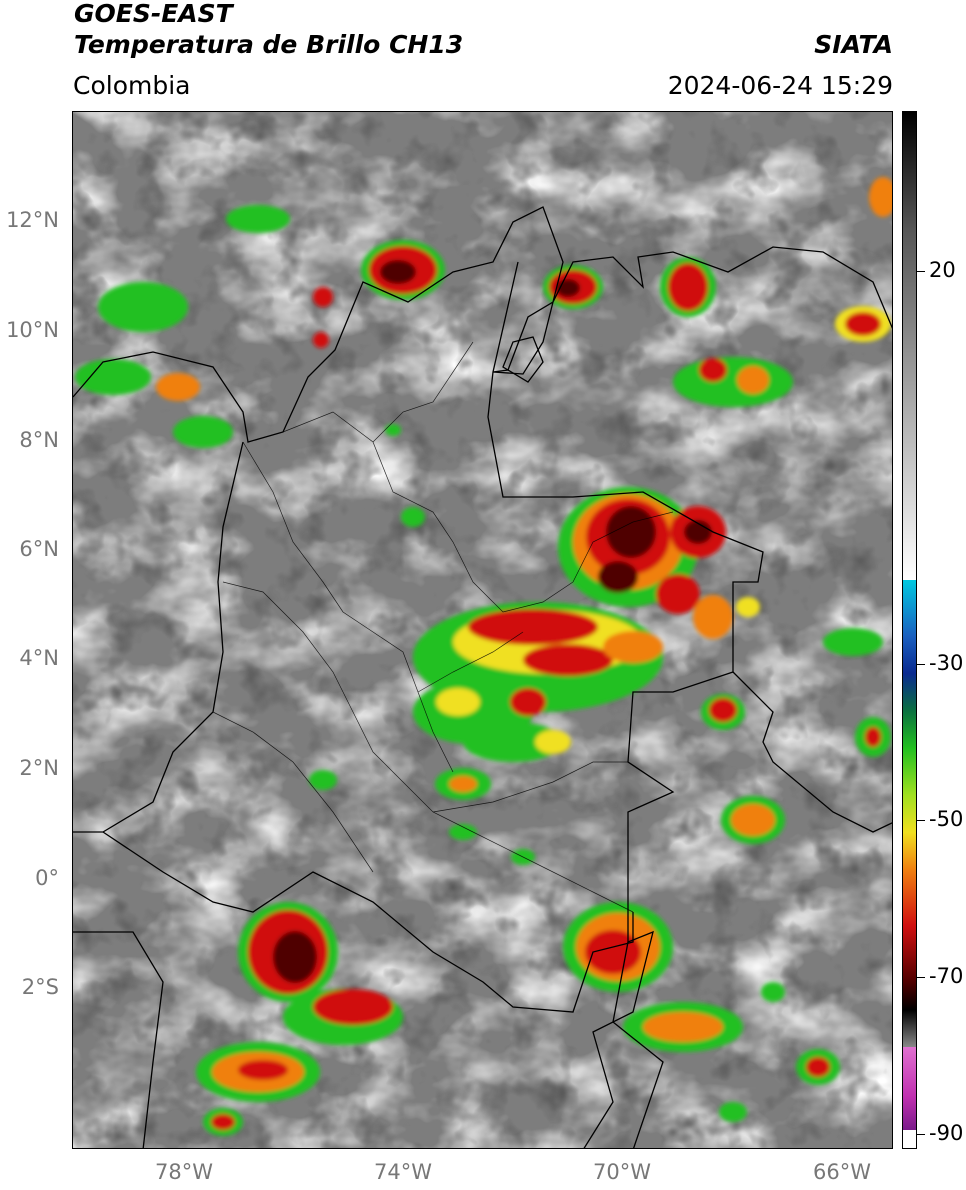  I want to click on lon-label-74w: 74°W, so click(403, 1172).